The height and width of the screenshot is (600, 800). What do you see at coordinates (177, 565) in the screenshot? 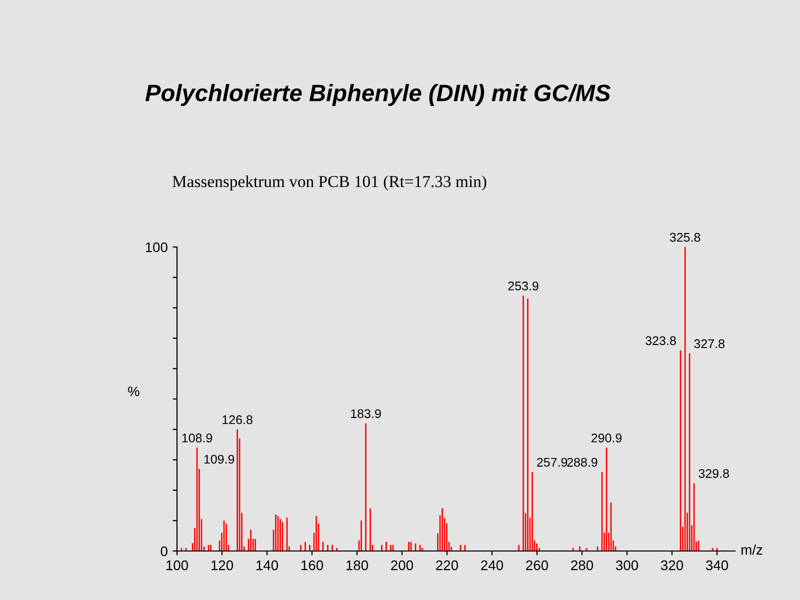
I see `x-tick-label: 100` at bounding box center [177, 565].